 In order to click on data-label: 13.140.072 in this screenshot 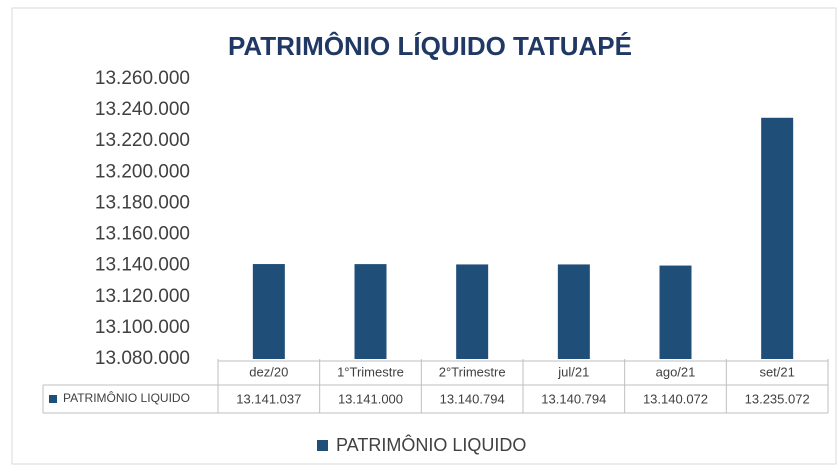, I will do `click(675, 398)`.